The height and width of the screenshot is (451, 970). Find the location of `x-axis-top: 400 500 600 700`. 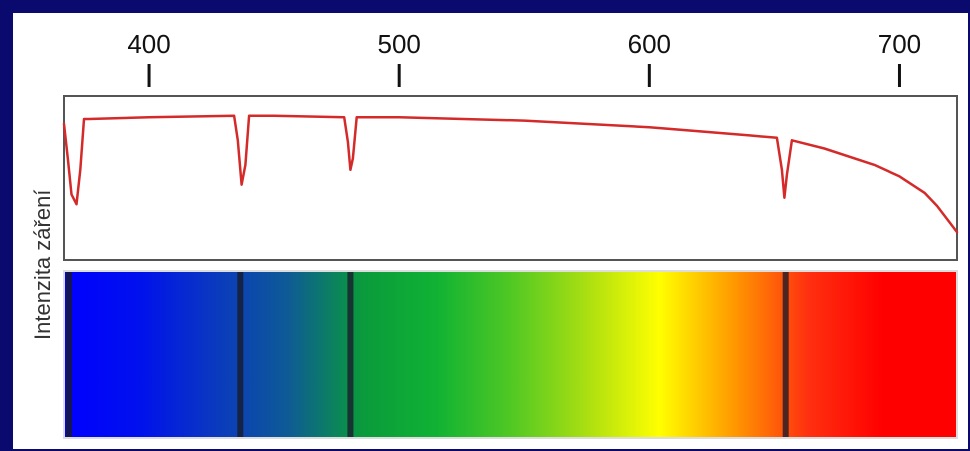

x-axis-top: 400 500 600 700 is located at coordinates (524, 58).